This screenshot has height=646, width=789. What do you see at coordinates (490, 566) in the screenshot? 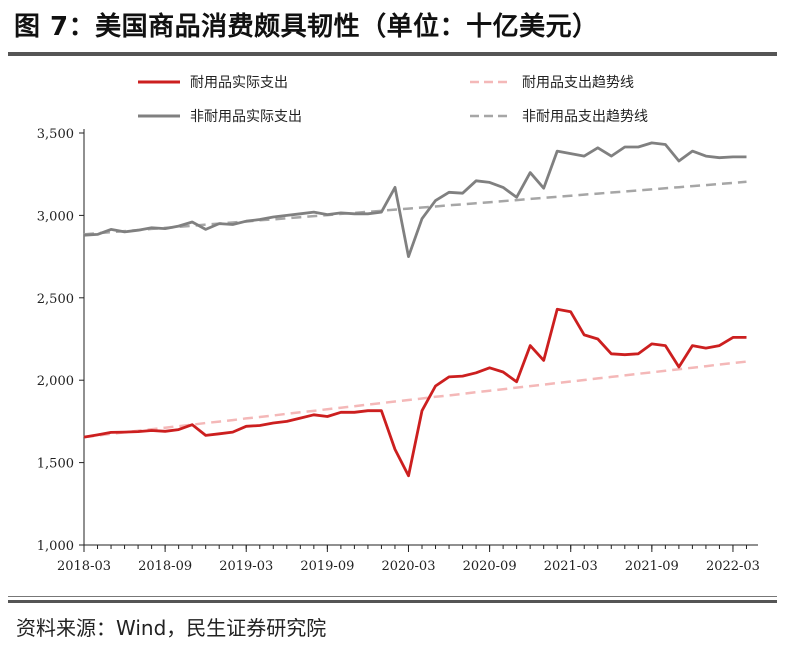
I see `x-tick-label: 2020-09` at bounding box center [490, 566].